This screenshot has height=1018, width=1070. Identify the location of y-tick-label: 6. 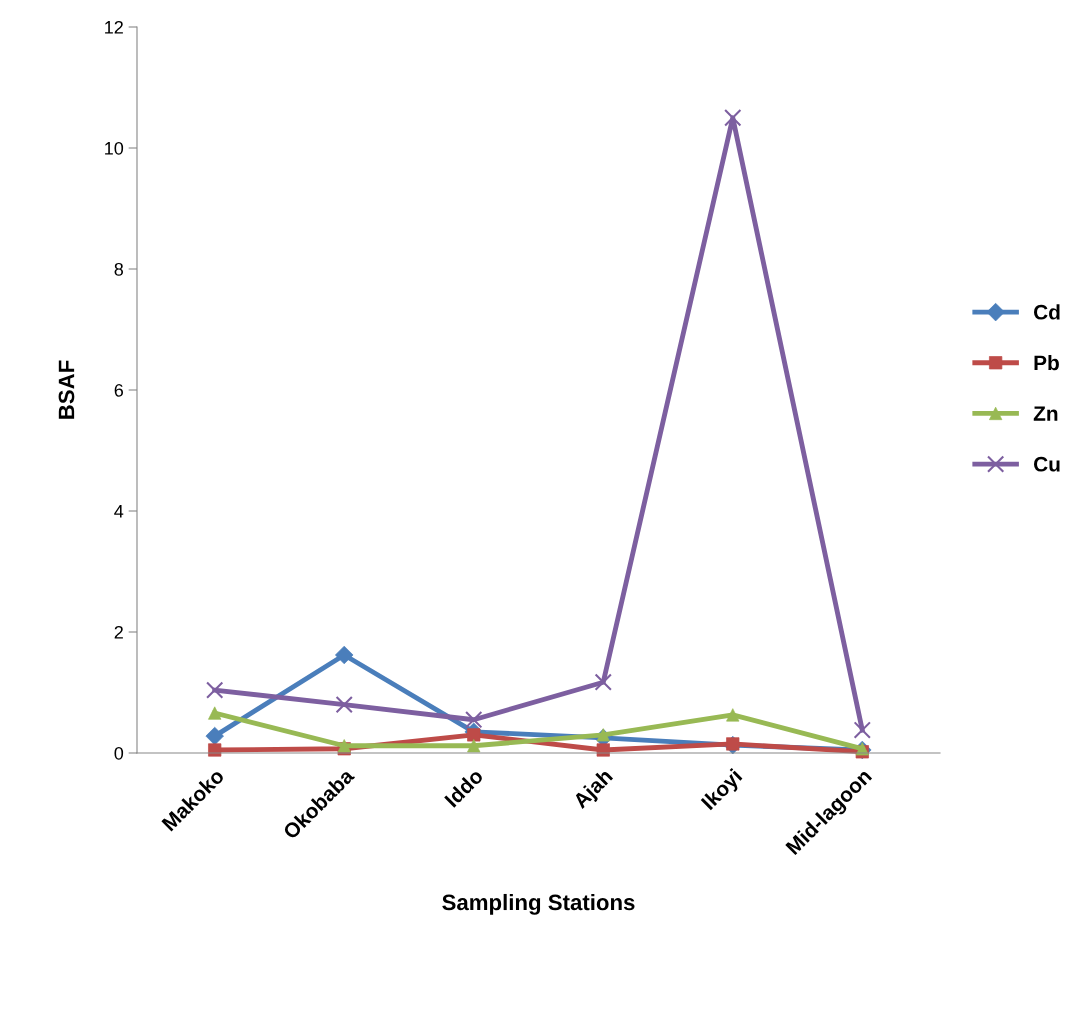
(119, 390).